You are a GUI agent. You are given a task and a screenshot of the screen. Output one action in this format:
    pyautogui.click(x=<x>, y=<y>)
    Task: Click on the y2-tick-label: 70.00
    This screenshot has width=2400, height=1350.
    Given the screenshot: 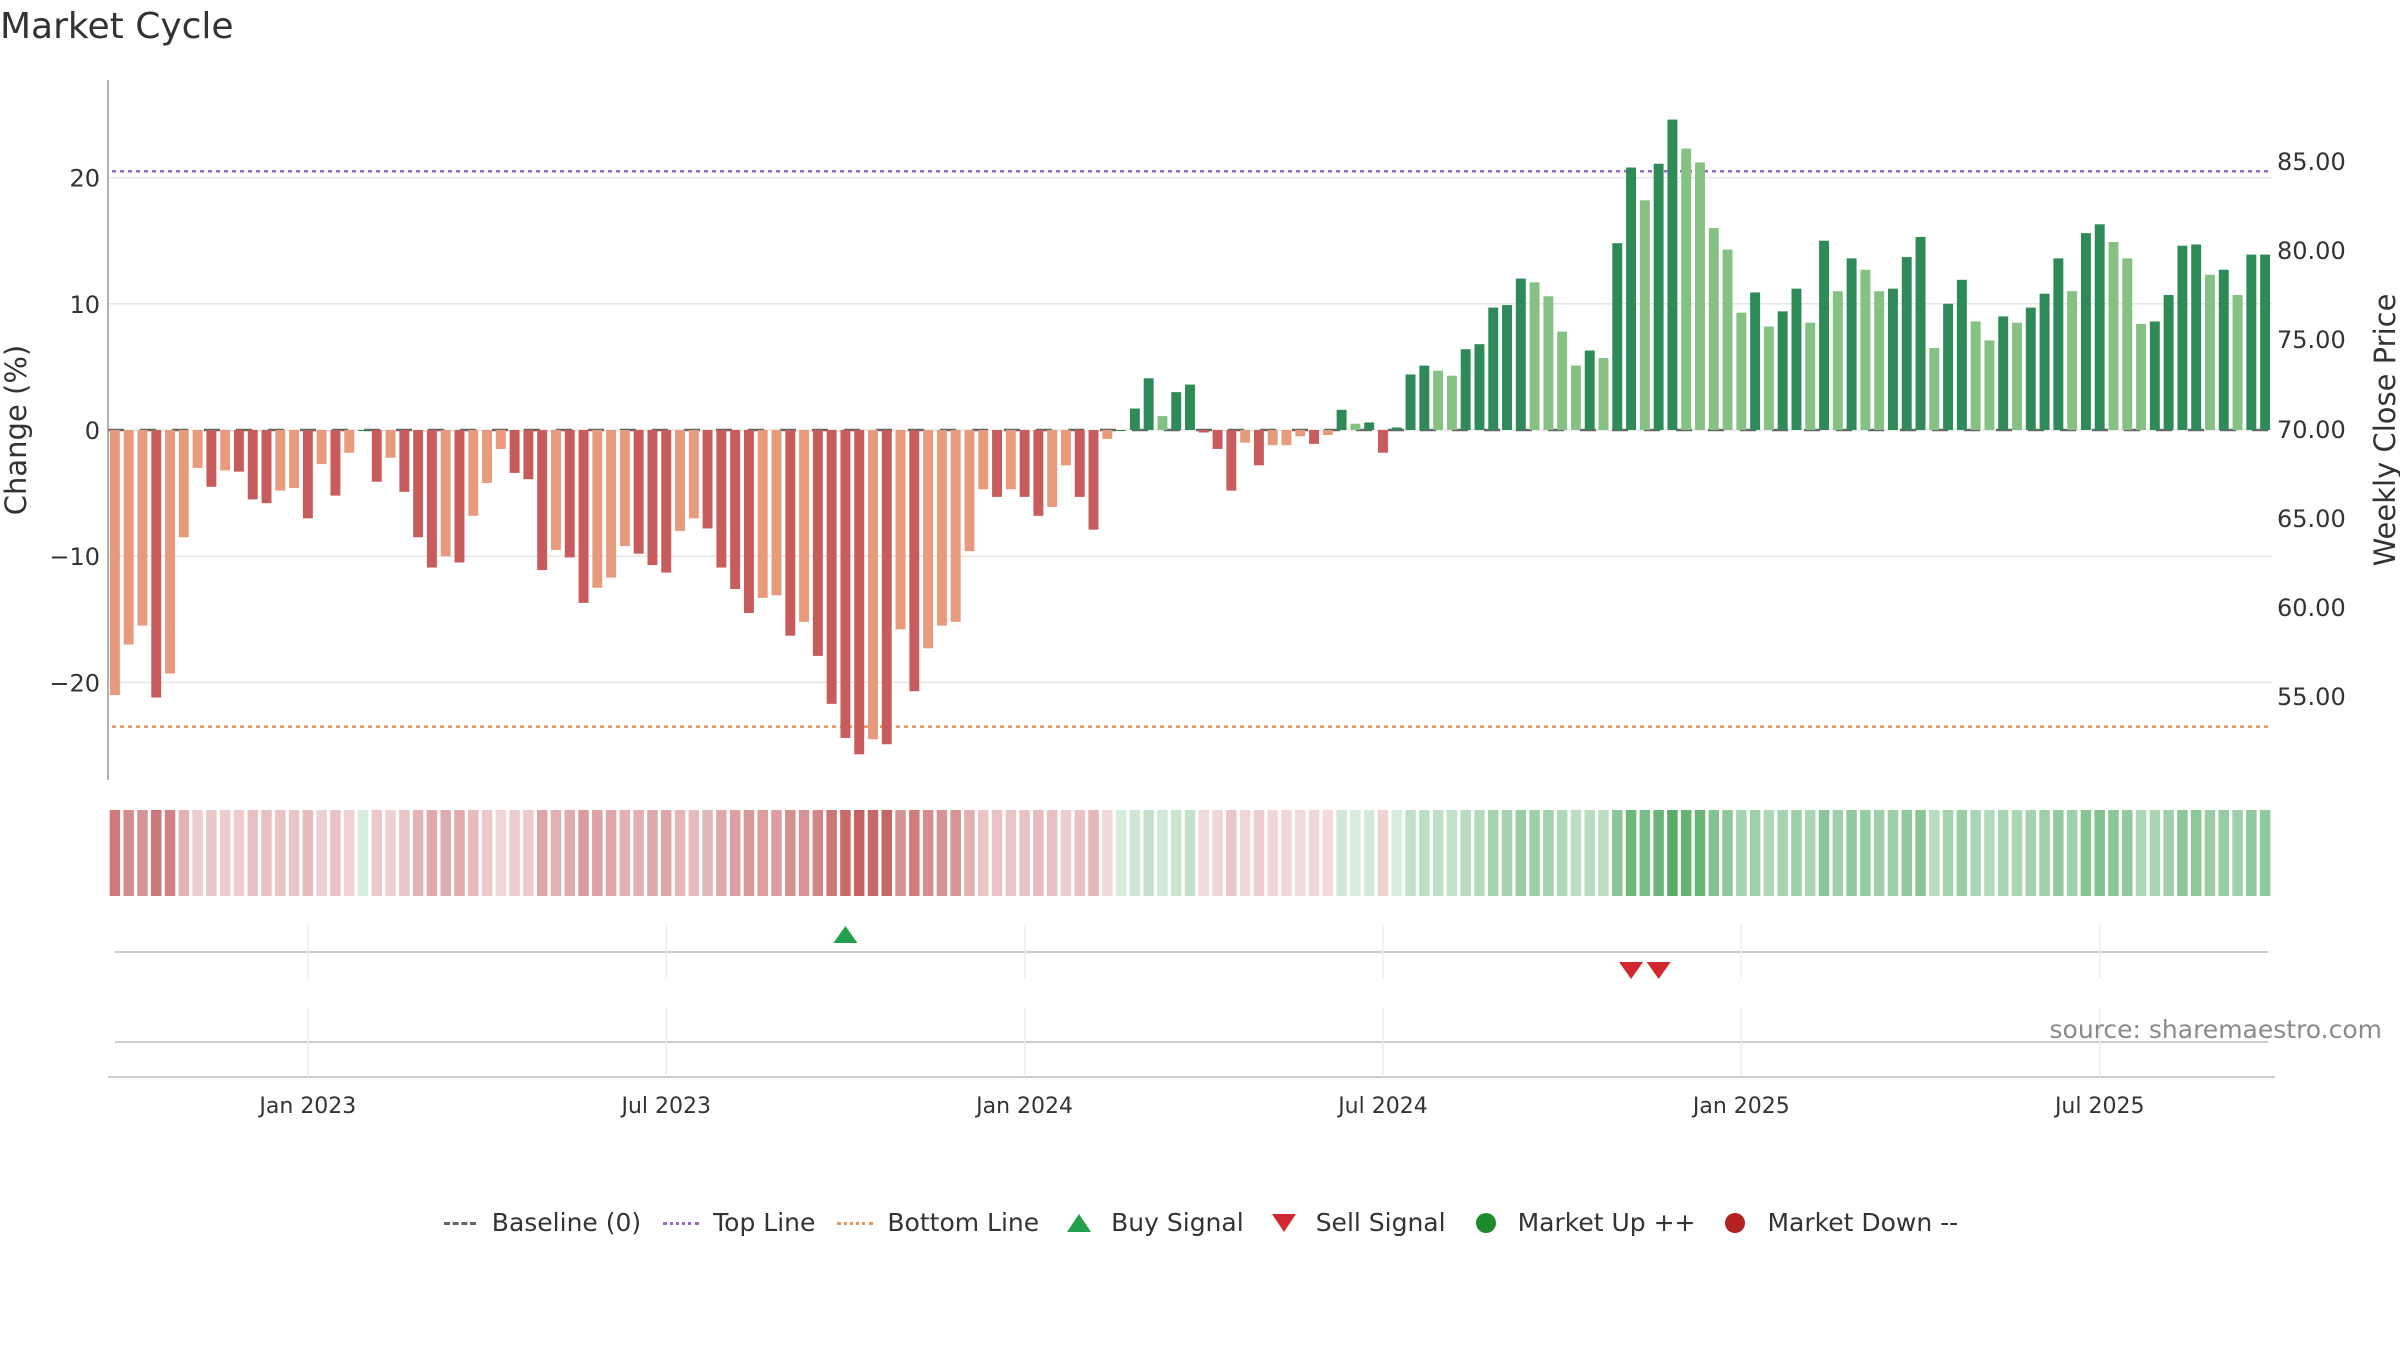 What is the action you would take?
    pyautogui.click(x=2311, y=430)
    